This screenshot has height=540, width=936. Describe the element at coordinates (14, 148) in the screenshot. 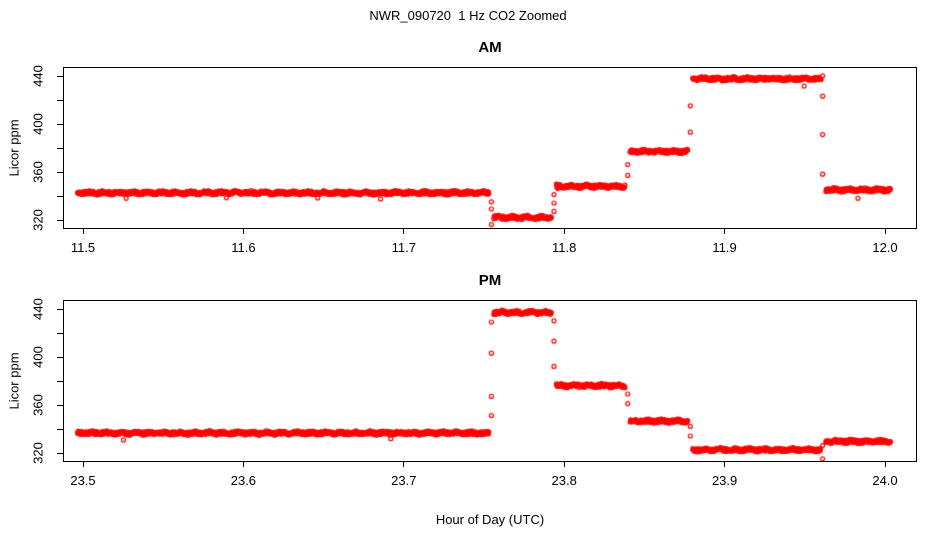

I see `am-y-axis-label: Licor ppm` at that location.